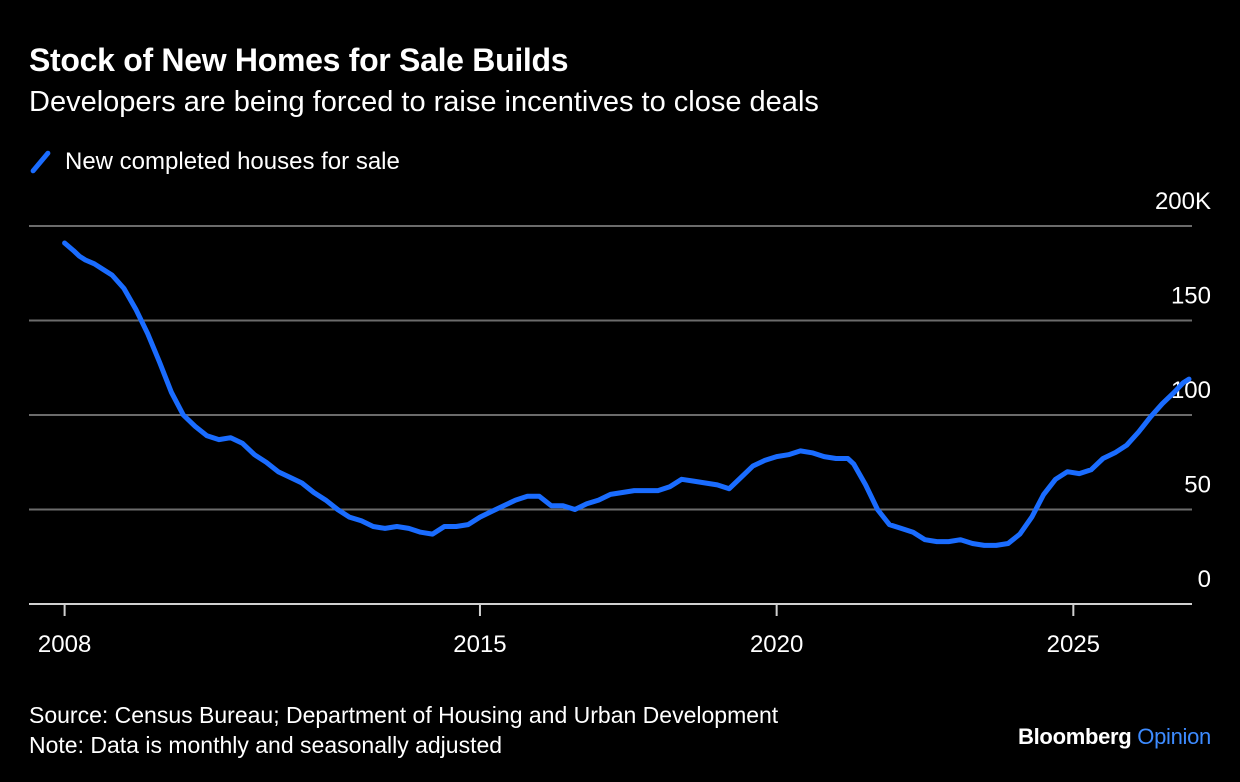  I want to click on x-tick-label: 2020, so click(776, 644).